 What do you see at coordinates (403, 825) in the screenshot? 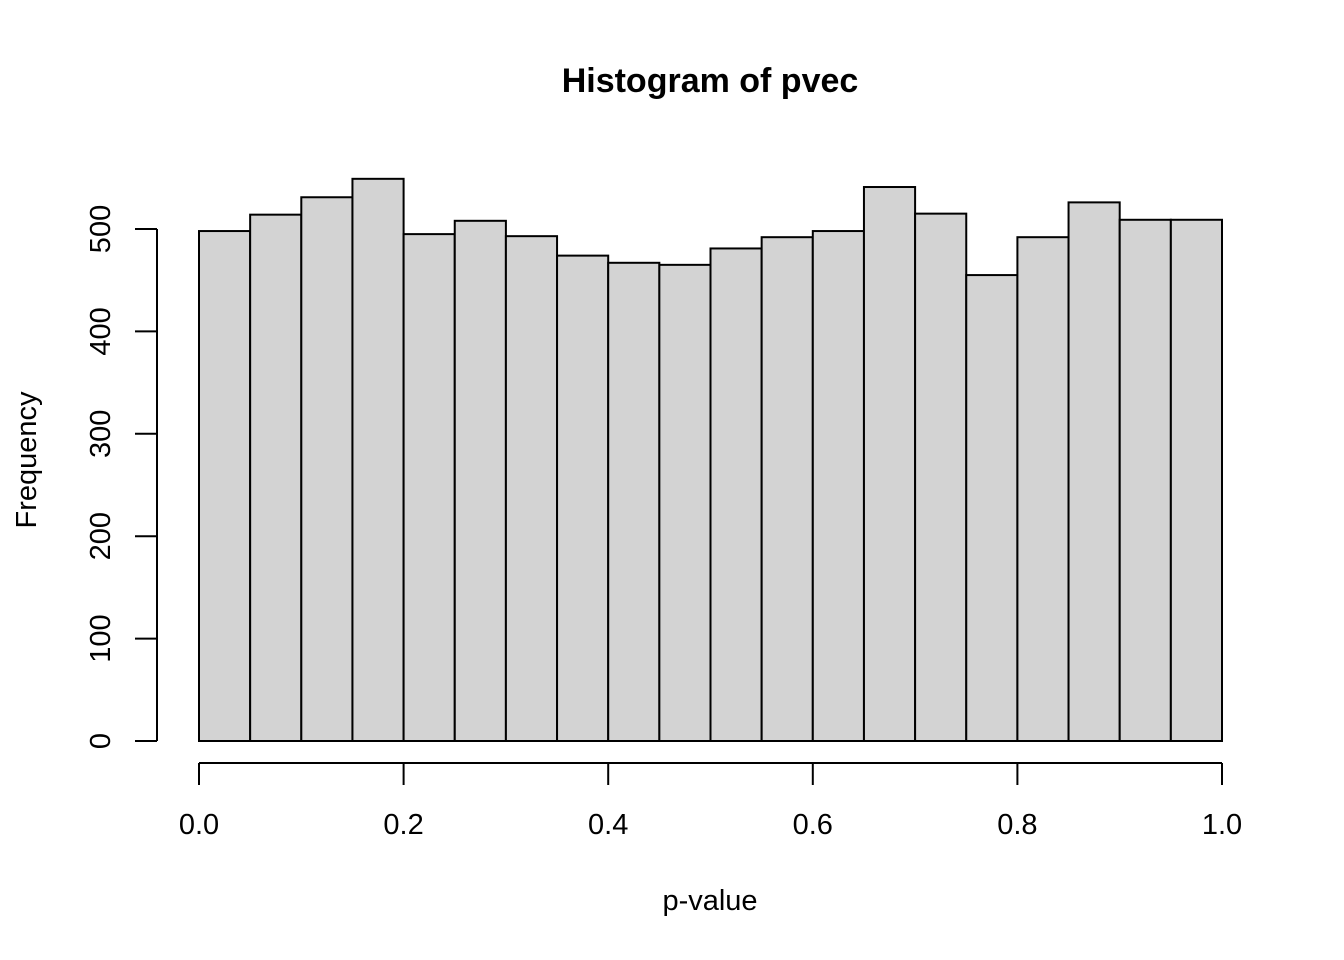
I see `x-tick-label: 0.2` at bounding box center [403, 825].